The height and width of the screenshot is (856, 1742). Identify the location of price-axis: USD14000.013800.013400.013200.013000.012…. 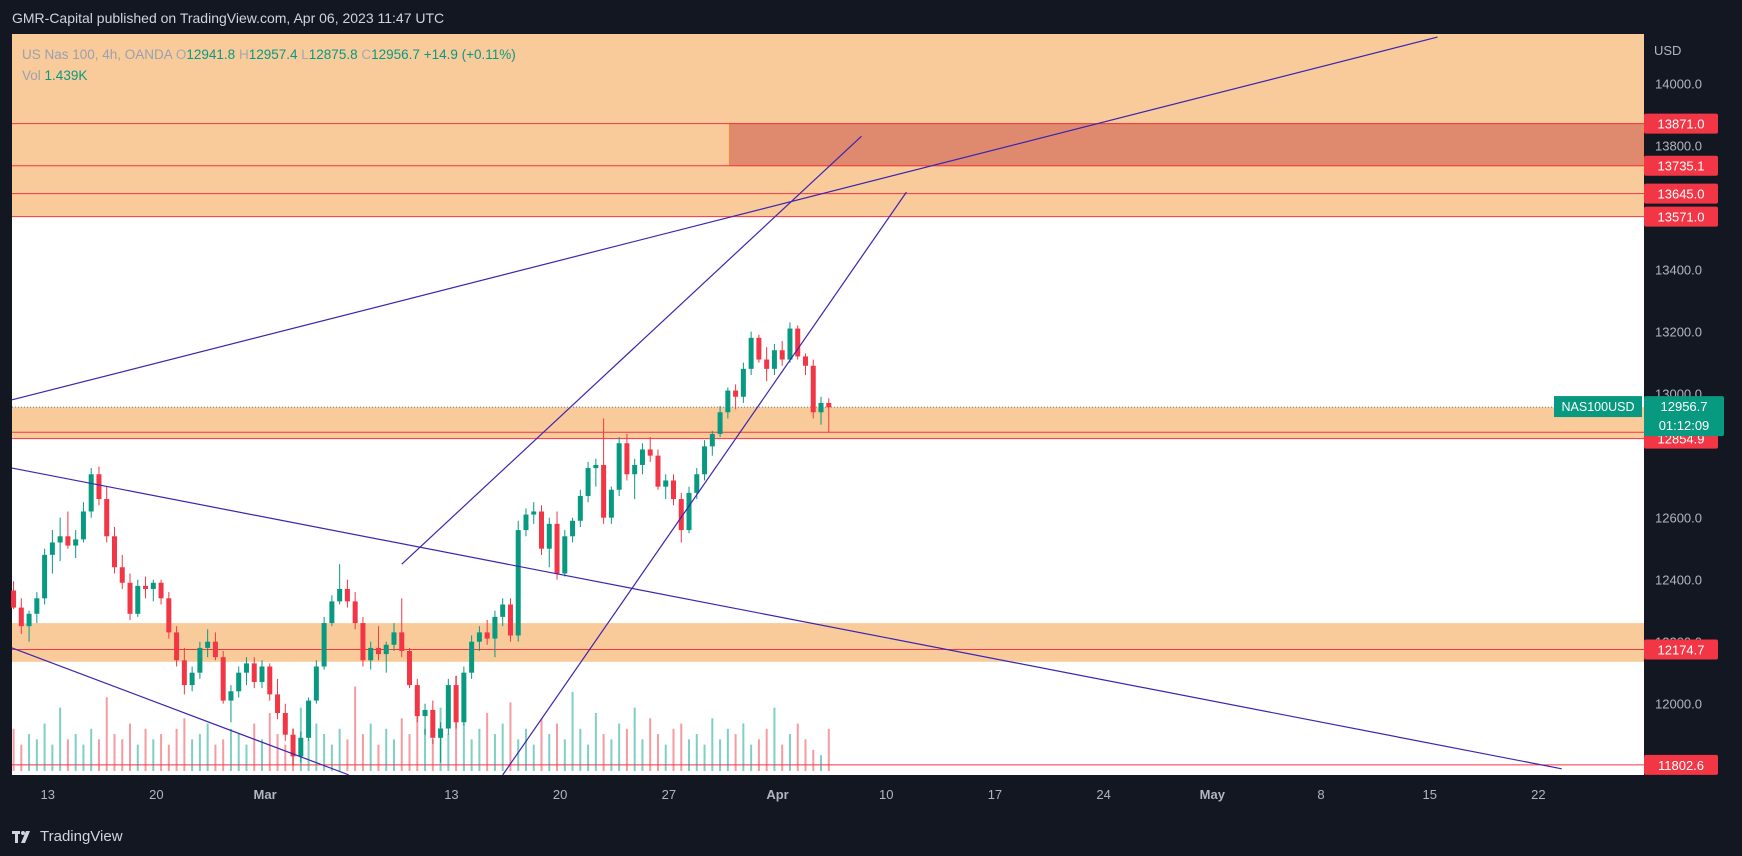
(1678, 377).